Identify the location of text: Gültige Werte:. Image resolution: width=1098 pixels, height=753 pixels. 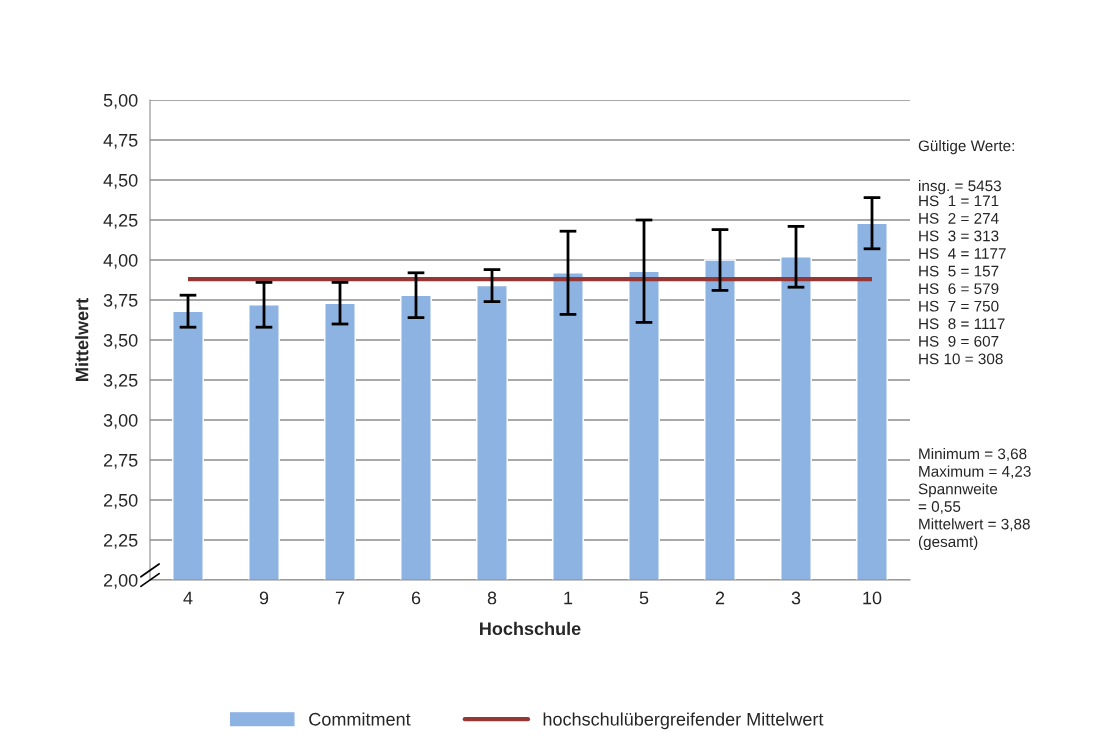
(966, 147).